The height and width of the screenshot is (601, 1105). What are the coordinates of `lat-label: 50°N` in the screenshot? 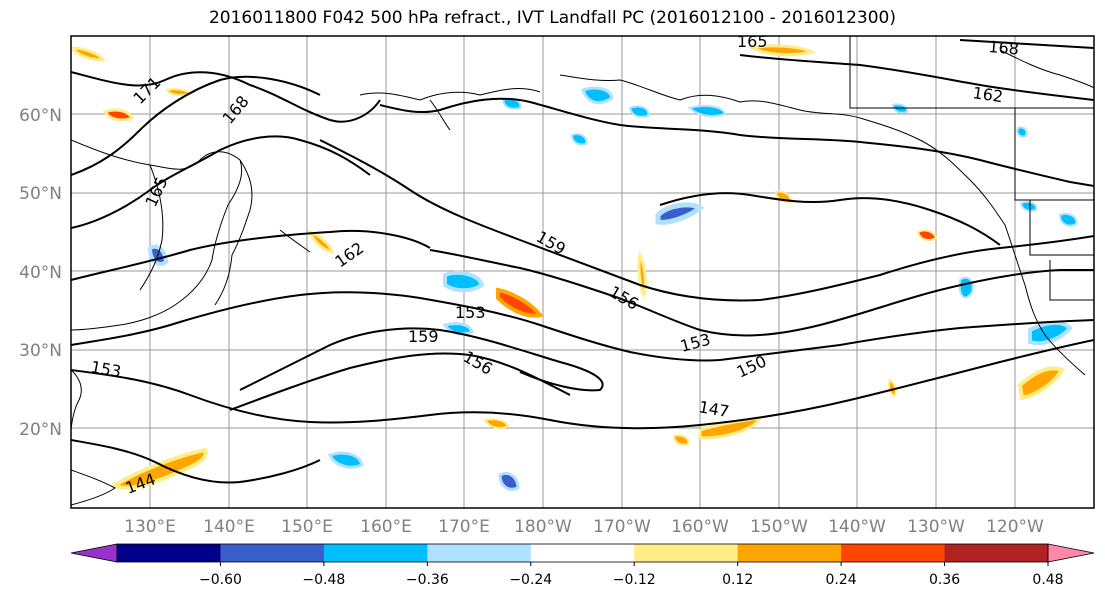 It's located at (40, 194).